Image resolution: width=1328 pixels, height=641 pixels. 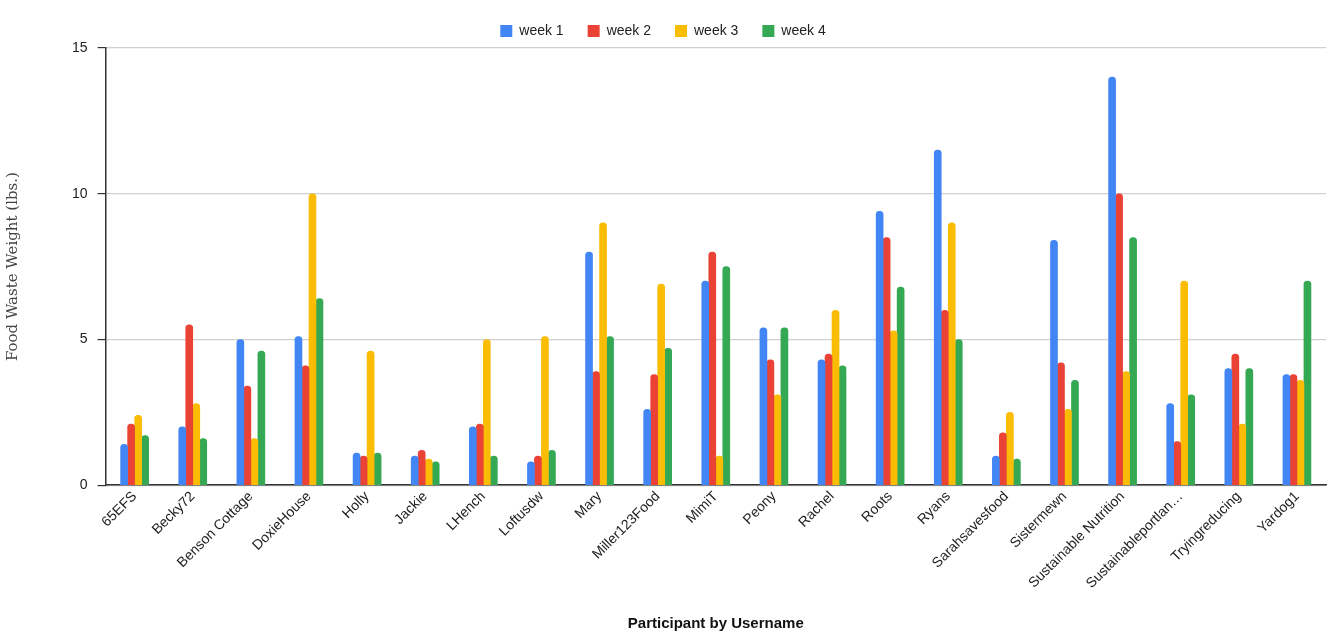 What do you see at coordinates (715, 623) in the screenshot?
I see `x-axis-title: Participant by Username` at bounding box center [715, 623].